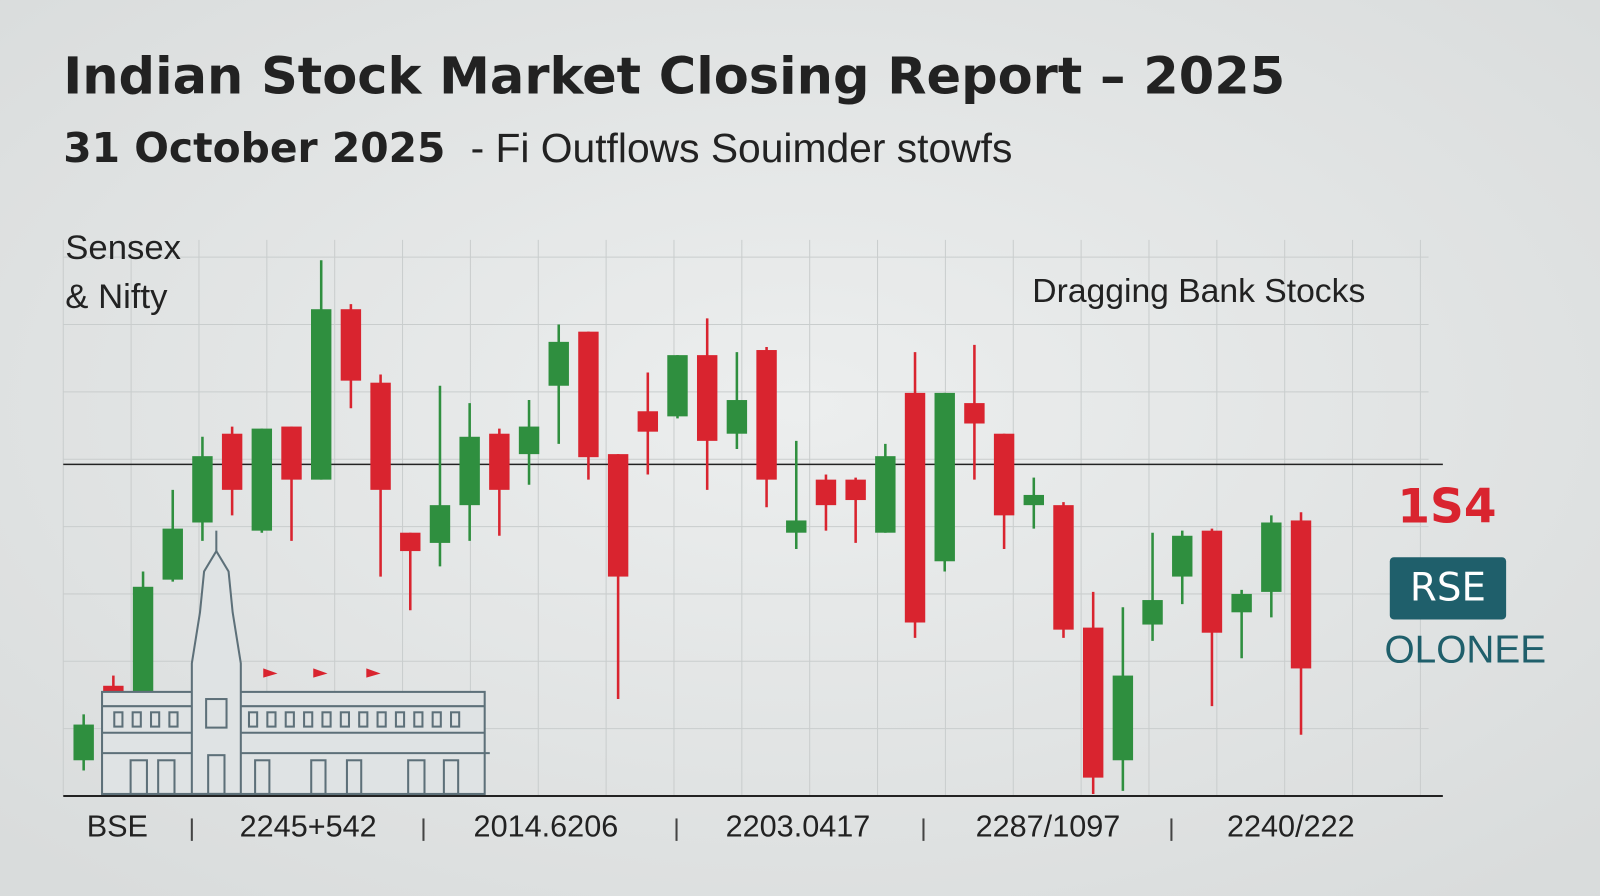 The width and height of the screenshot is (1600, 896). Describe the element at coordinates (1291, 827) in the screenshot. I see `footer-label: 2240/222` at that location.